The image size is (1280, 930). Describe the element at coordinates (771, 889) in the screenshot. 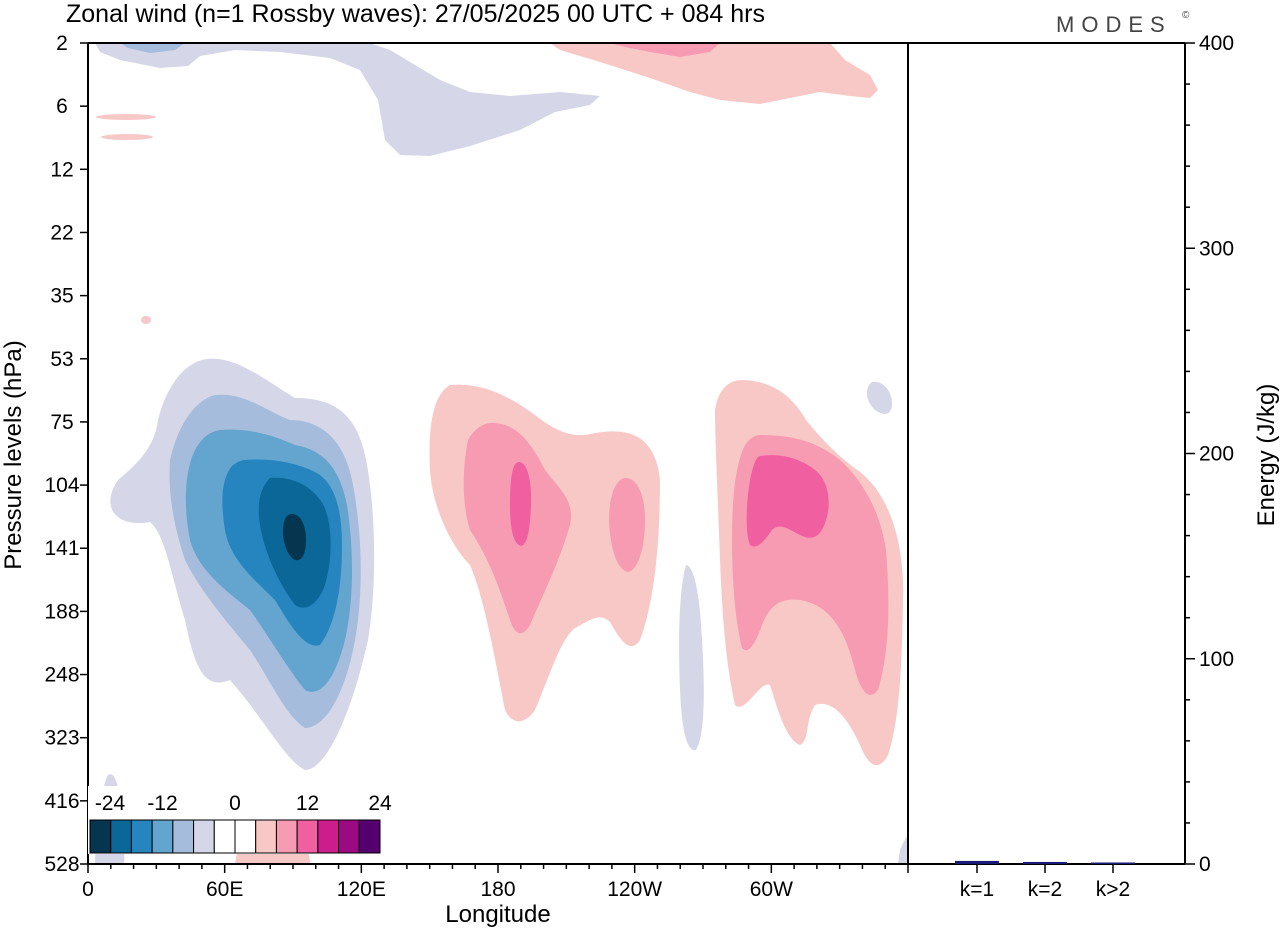

I see `x-tick-label: 60W` at that location.